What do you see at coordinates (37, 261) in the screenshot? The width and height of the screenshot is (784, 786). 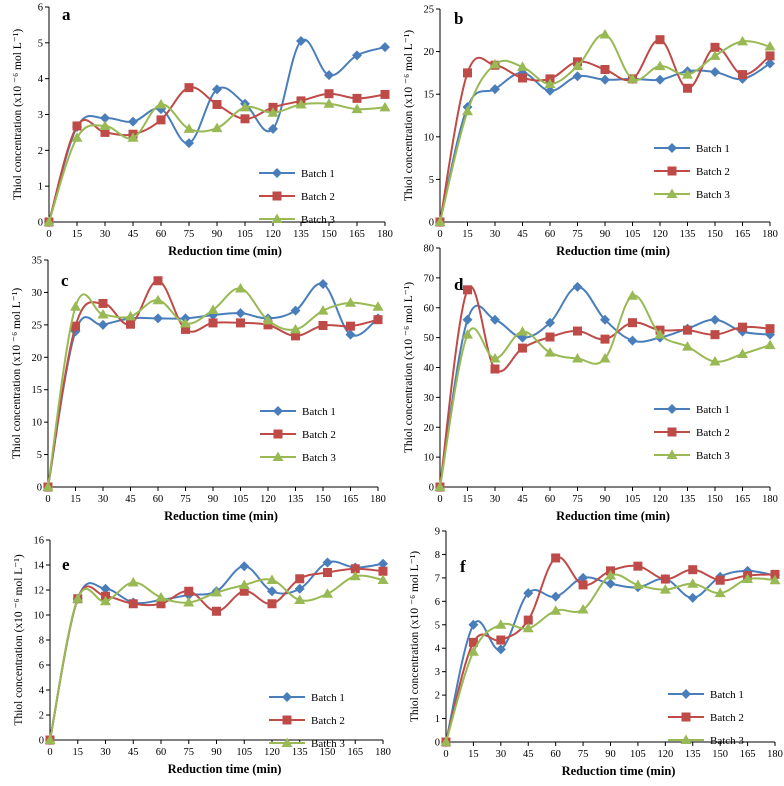 I see `y-tick-label: 35` at bounding box center [37, 261].